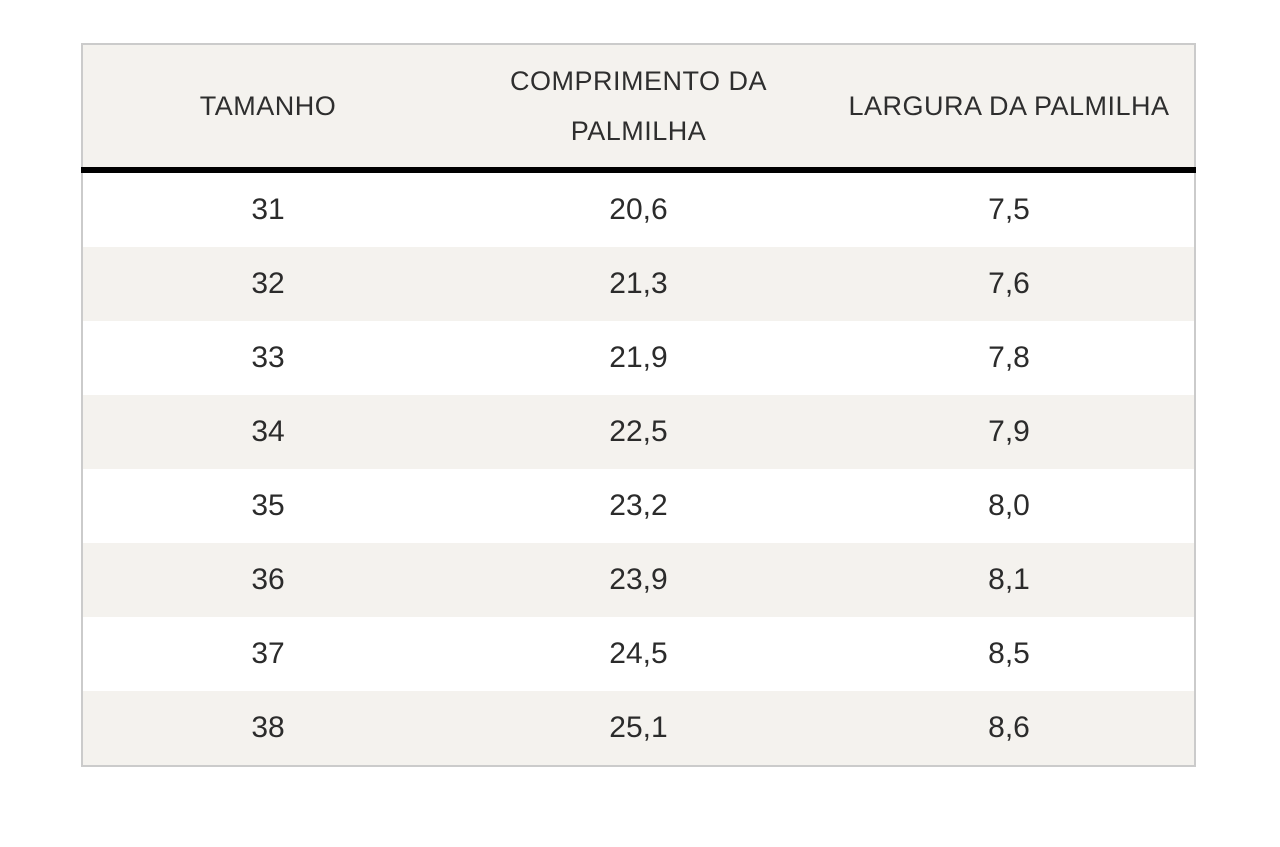 The height and width of the screenshot is (847, 1280). Describe the element at coordinates (267, 208) in the screenshot. I see `table-cell: 31` at that location.